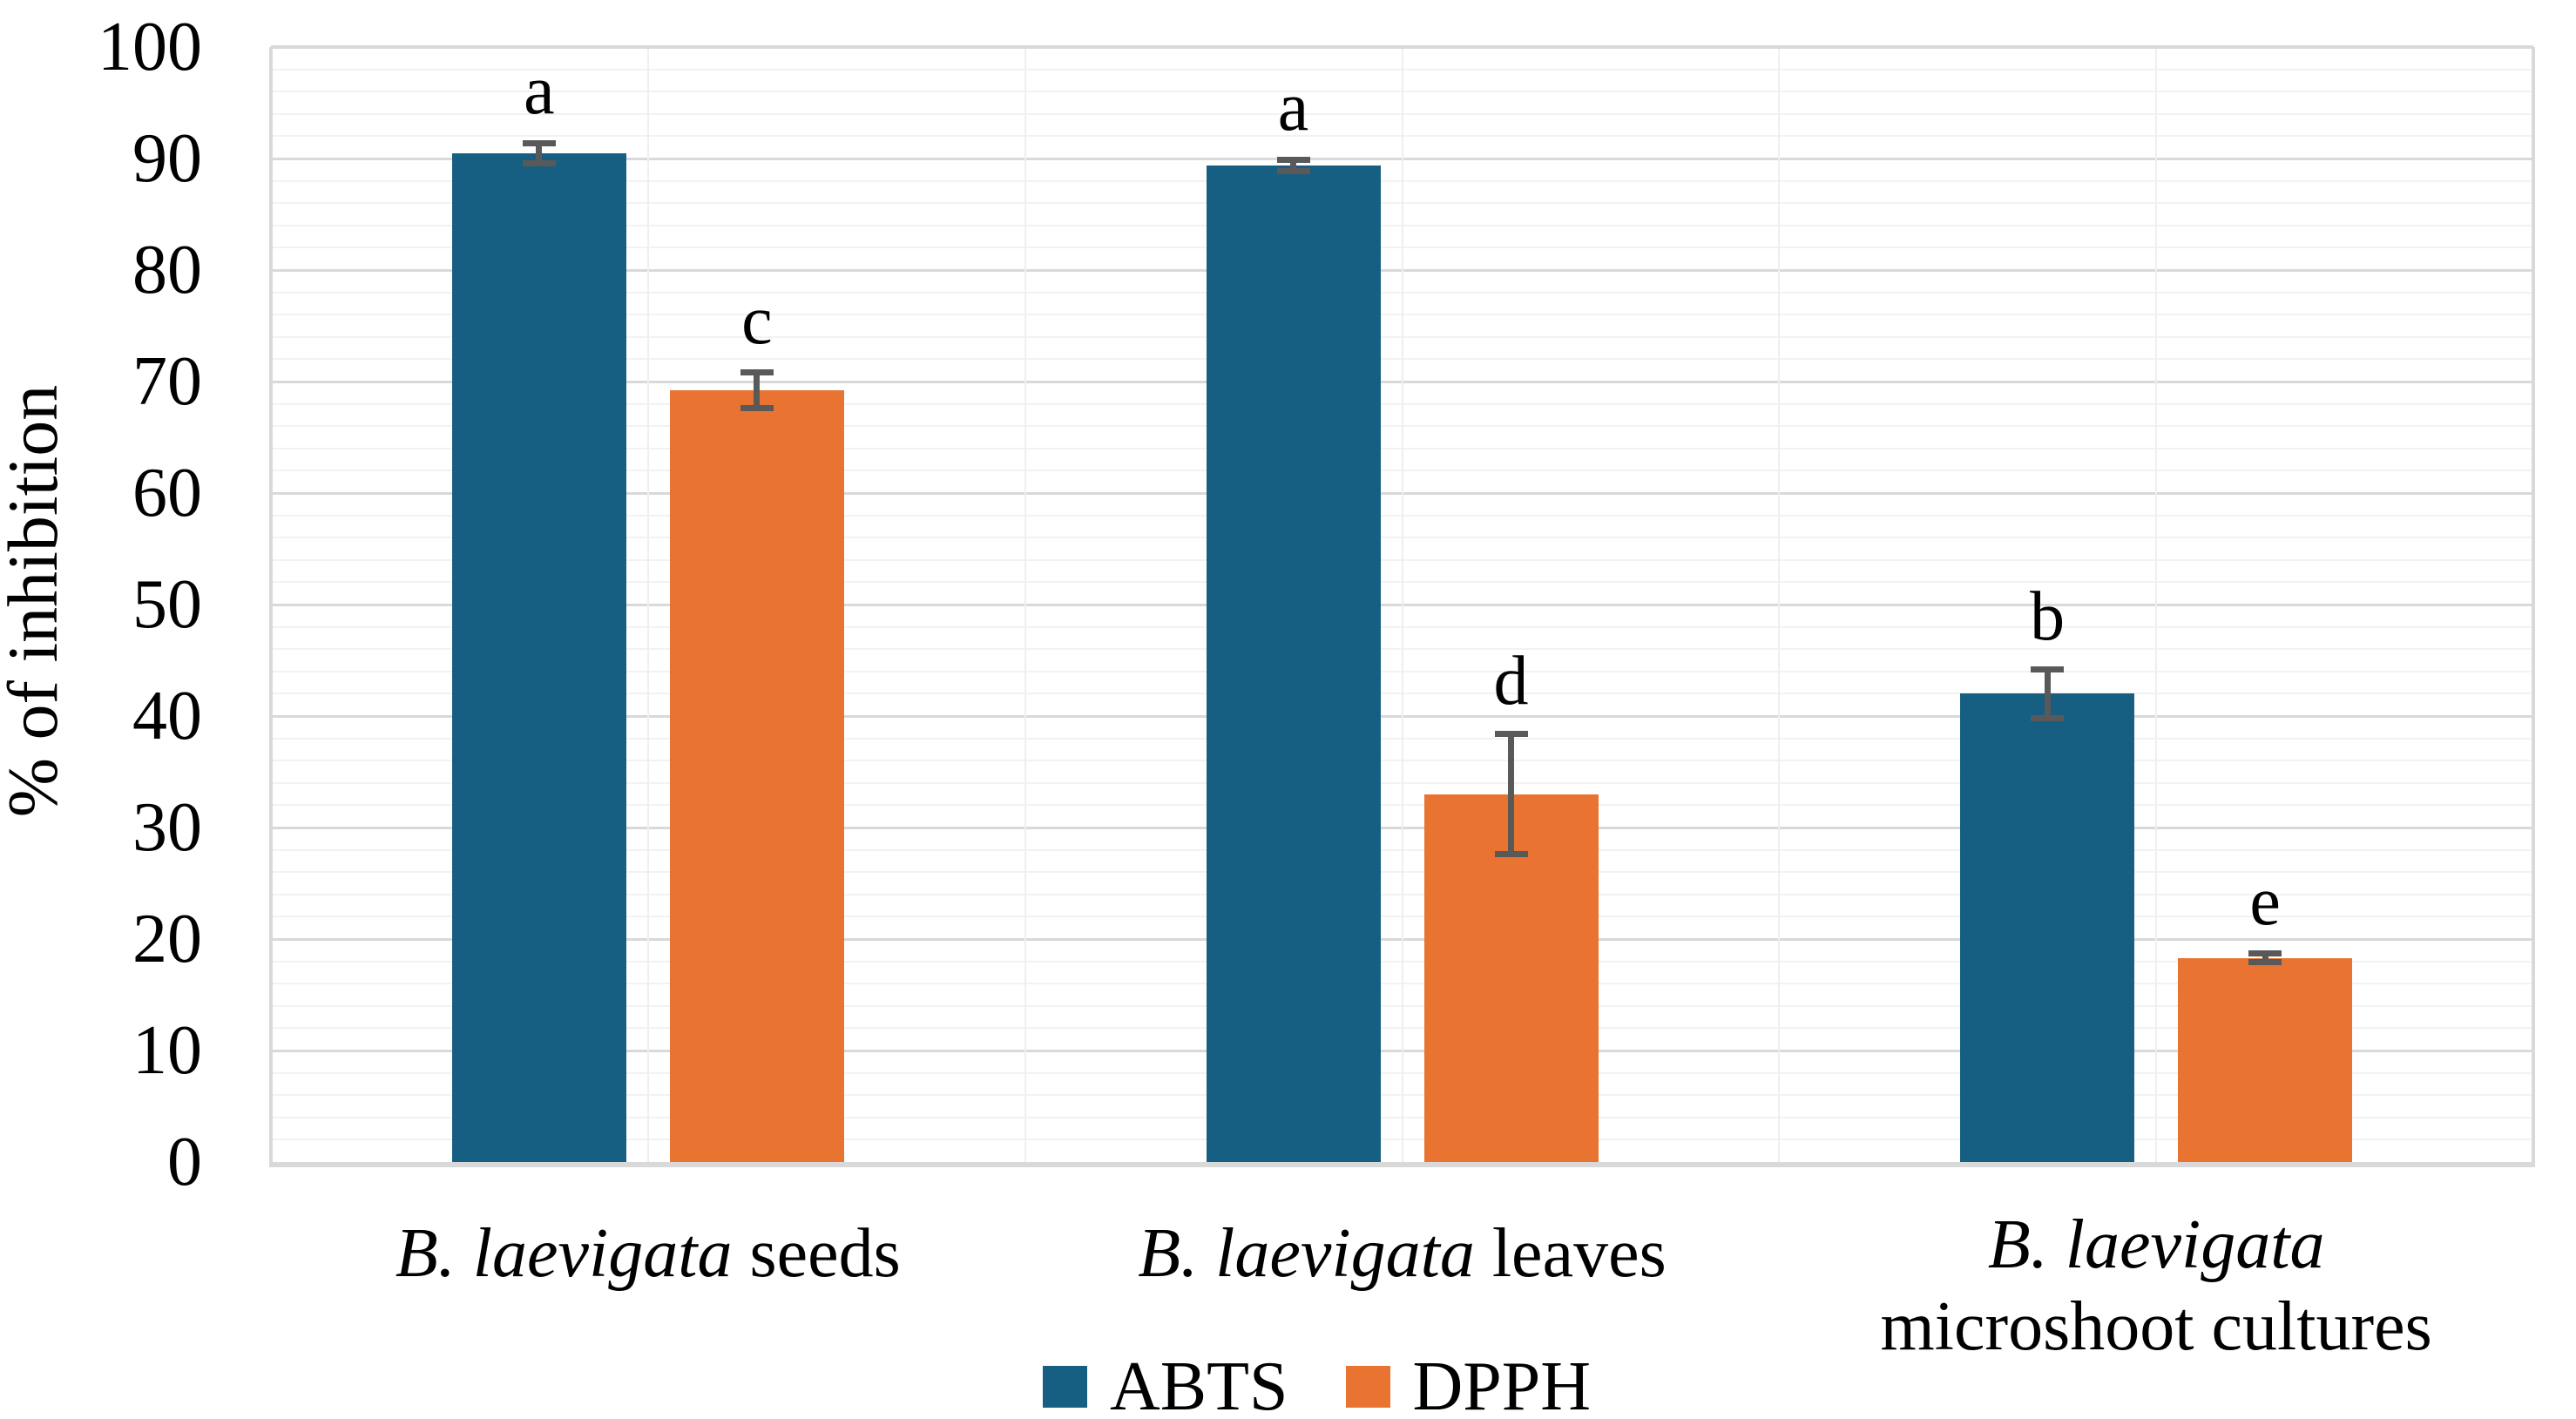  Describe the element at coordinates (1367, 1387) in the screenshot. I see `legend-swatch-dpph` at that location.